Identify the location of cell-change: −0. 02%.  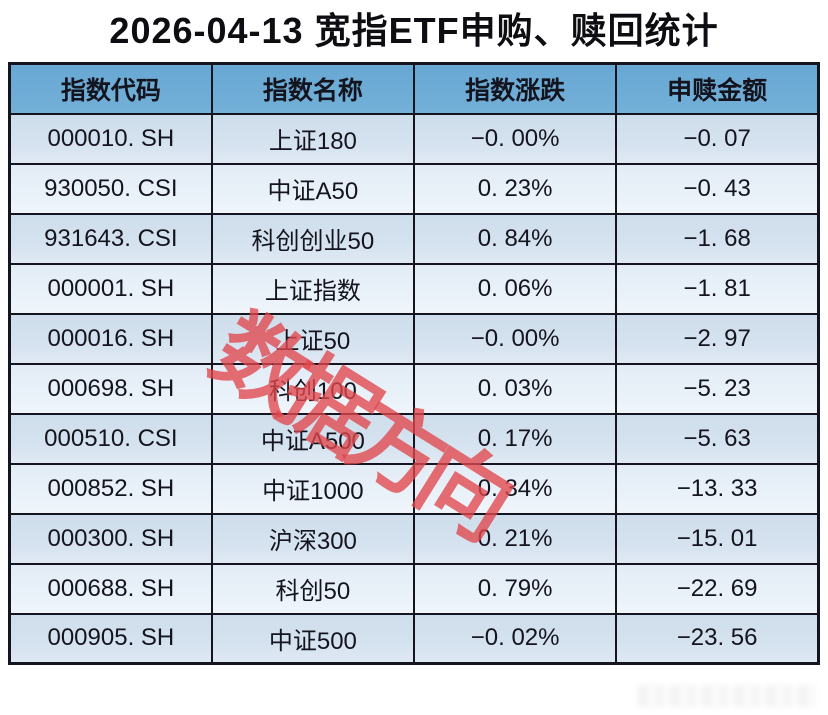
(515, 638).